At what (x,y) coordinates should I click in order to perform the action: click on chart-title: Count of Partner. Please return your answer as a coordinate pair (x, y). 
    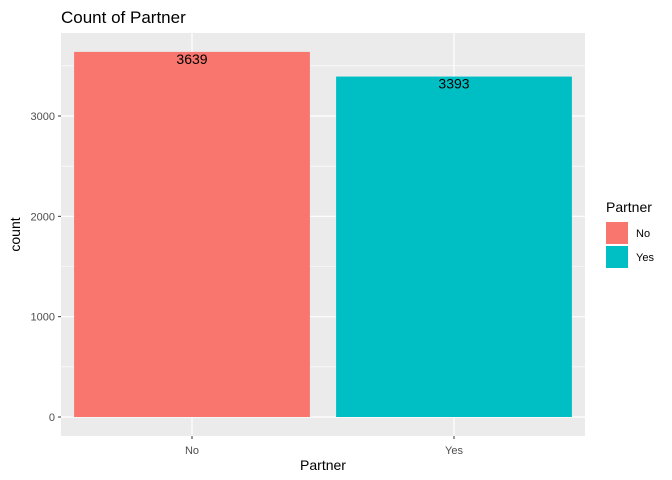
    Looking at the image, I should click on (123, 17).